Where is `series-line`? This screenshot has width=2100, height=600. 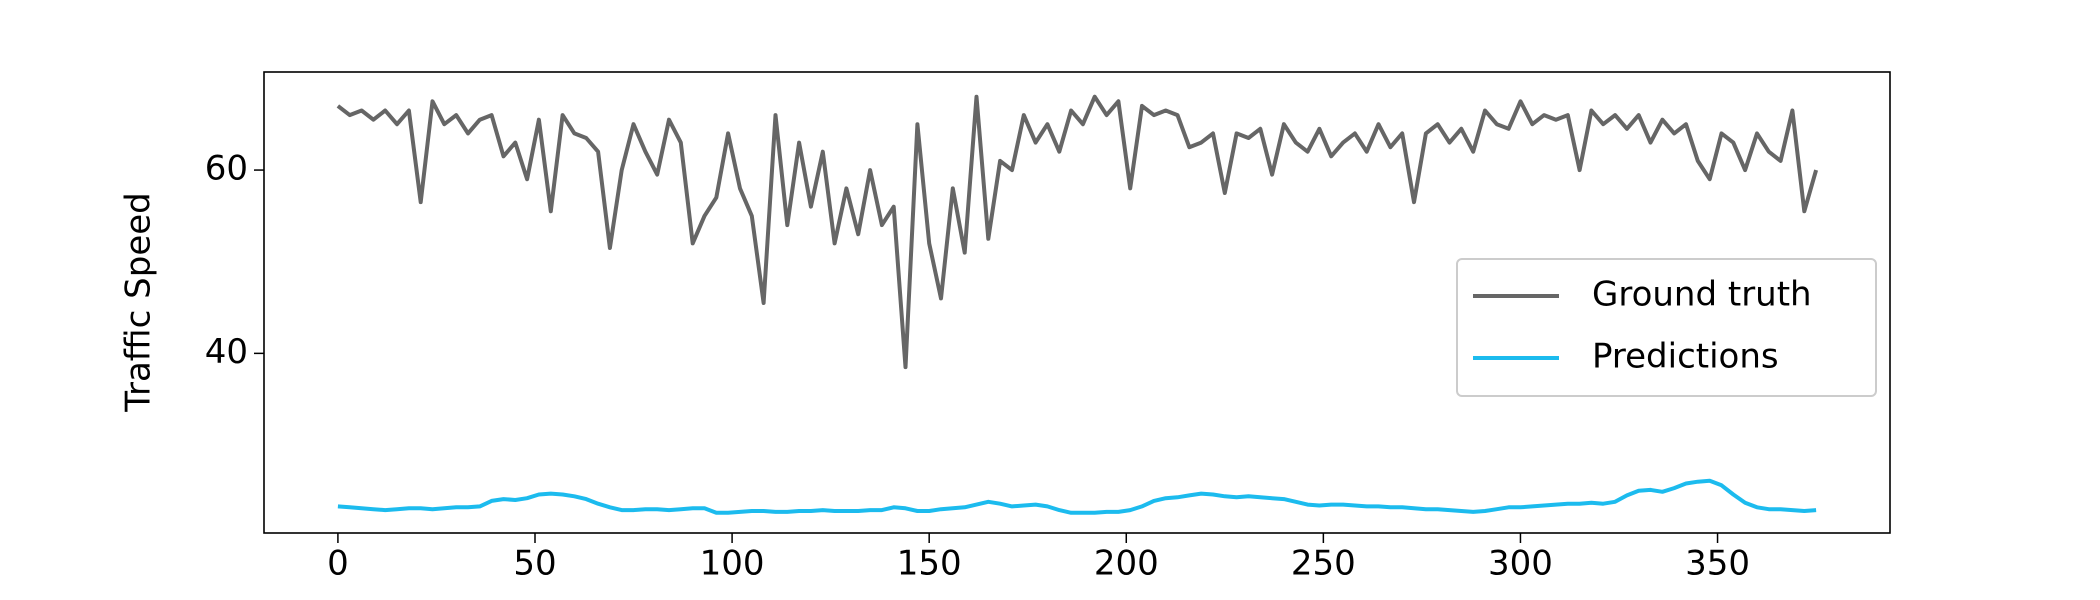 series-line is located at coordinates (1077, 496).